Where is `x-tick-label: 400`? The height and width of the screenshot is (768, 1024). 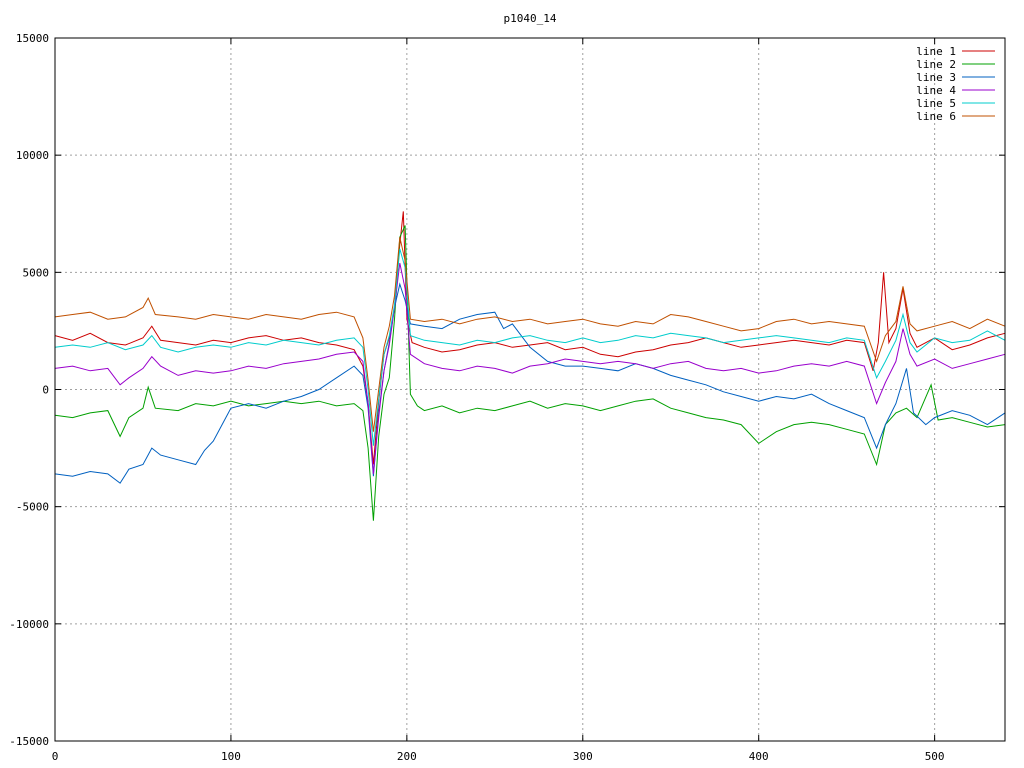 x-tick-label: 400 is located at coordinates (759, 756).